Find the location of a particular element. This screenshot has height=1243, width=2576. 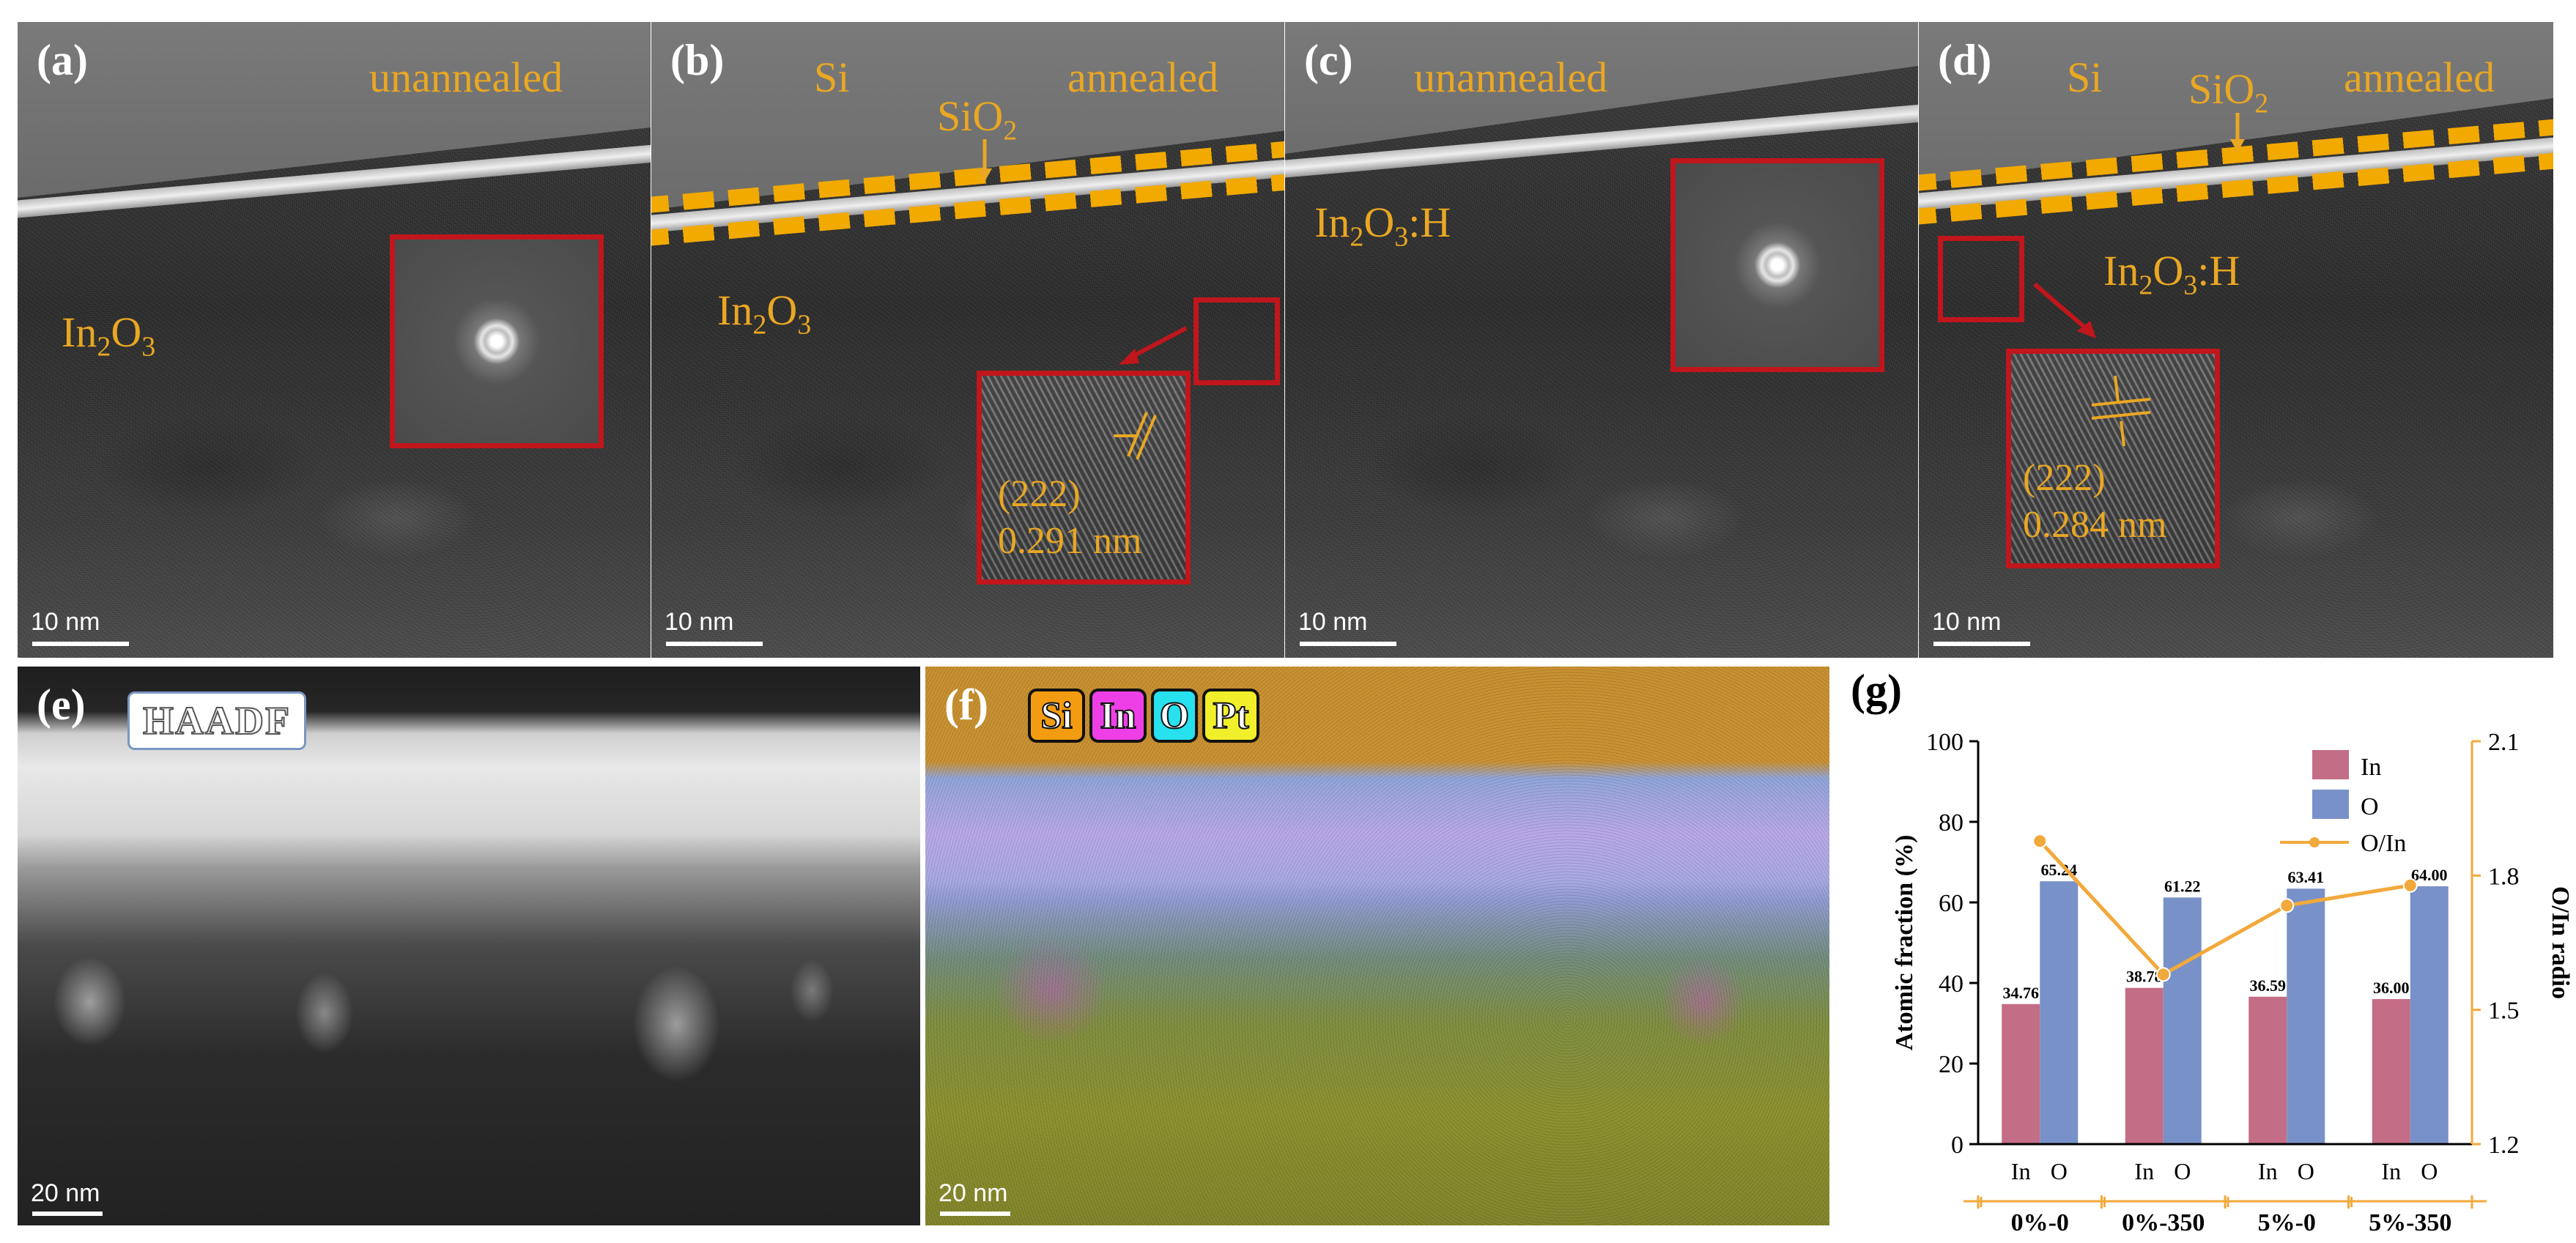

element-badge-o: O is located at coordinates (1174, 716).